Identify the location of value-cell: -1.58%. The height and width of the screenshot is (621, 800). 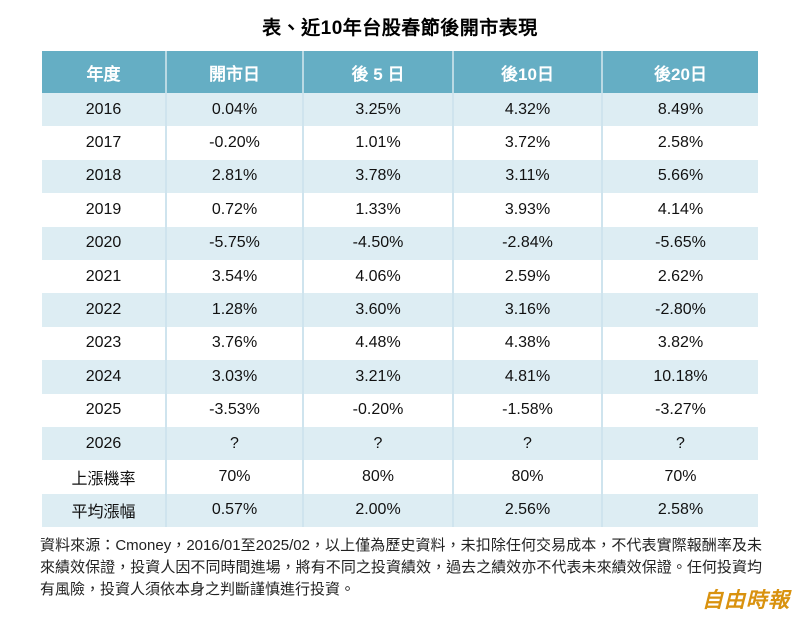
(527, 410).